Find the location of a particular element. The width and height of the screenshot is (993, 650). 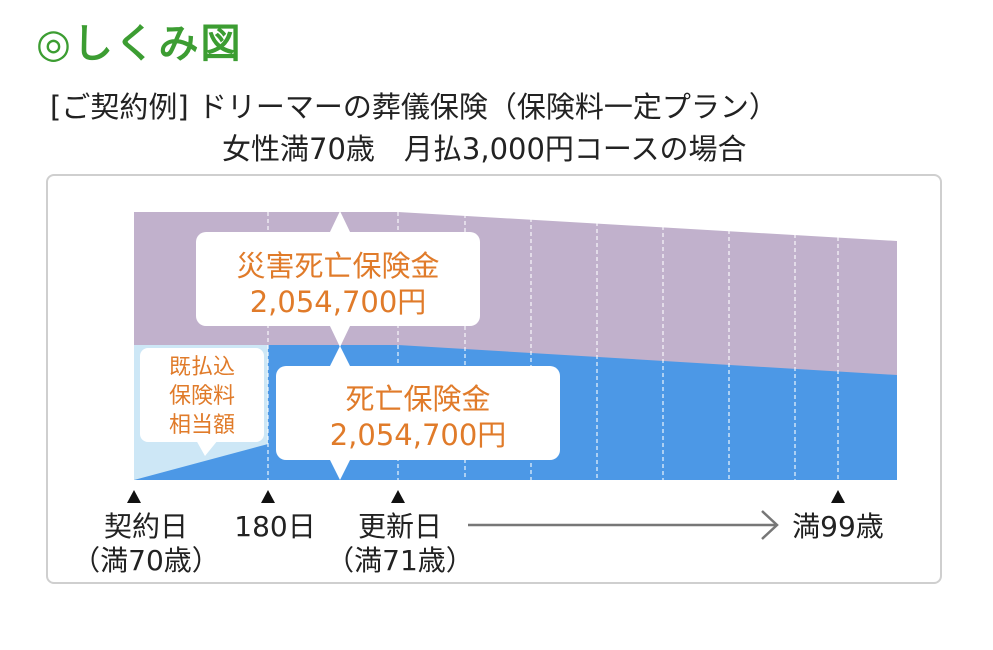

end-age-label: 満99歳 is located at coordinates (838, 526).